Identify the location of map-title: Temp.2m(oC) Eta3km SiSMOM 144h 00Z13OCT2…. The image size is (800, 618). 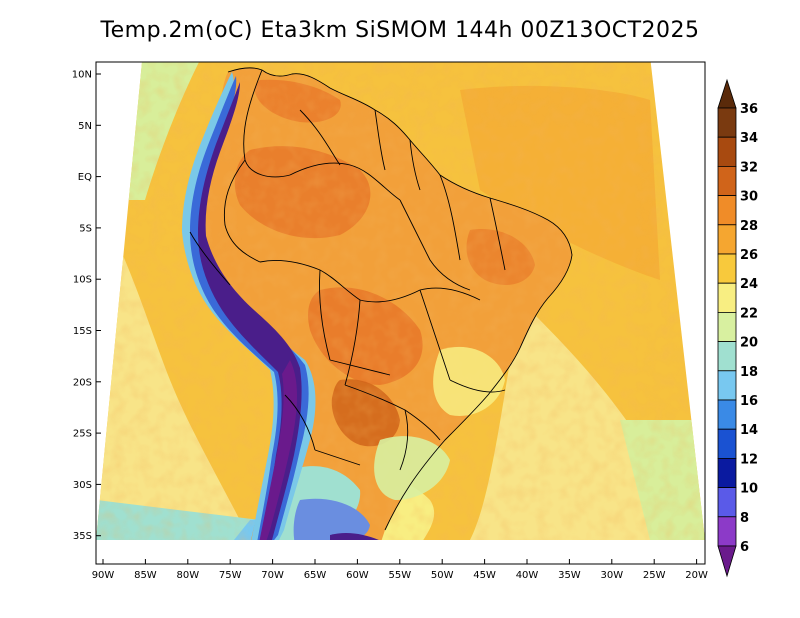
(400, 30).